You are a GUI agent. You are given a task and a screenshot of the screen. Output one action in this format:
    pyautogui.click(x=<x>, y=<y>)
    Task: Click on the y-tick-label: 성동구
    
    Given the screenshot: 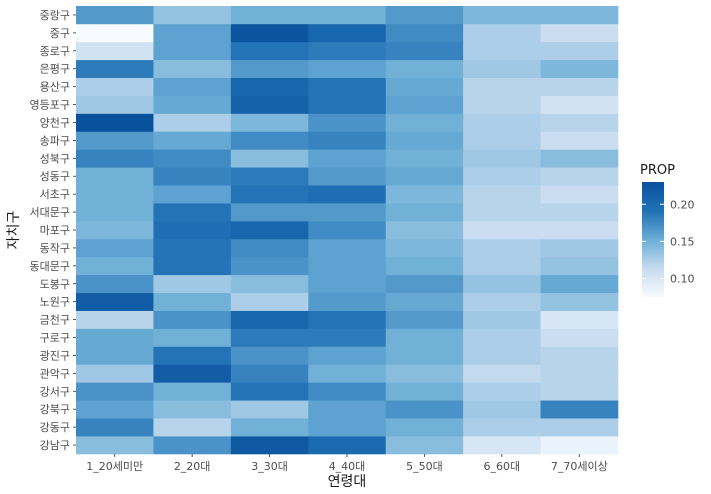 What is the action you would take?
    pyautogui.click(x=55, y=176)
    